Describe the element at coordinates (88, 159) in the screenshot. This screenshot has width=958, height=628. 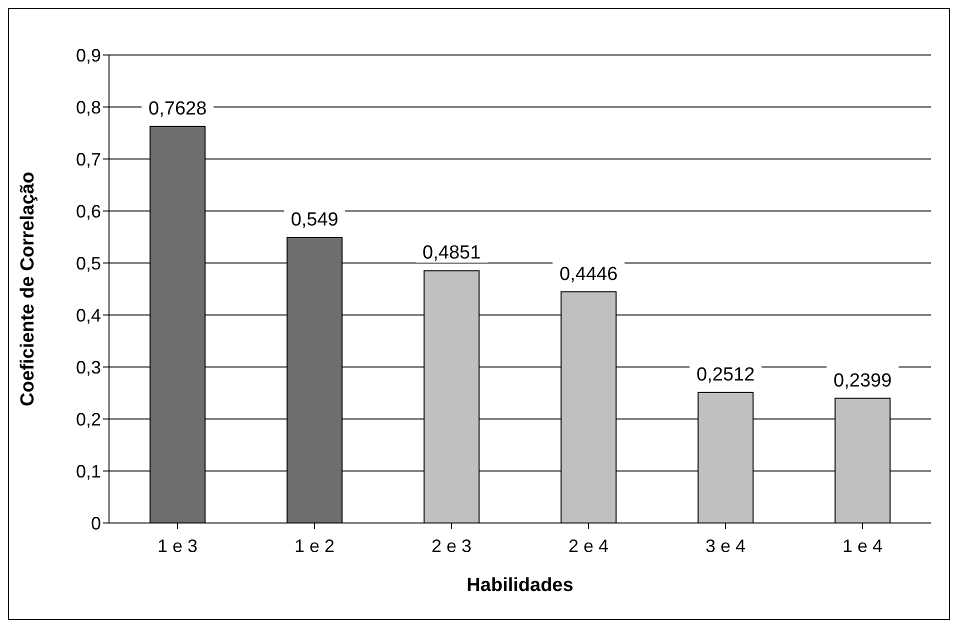
I see `y-tick-label: 0,7` at that location.